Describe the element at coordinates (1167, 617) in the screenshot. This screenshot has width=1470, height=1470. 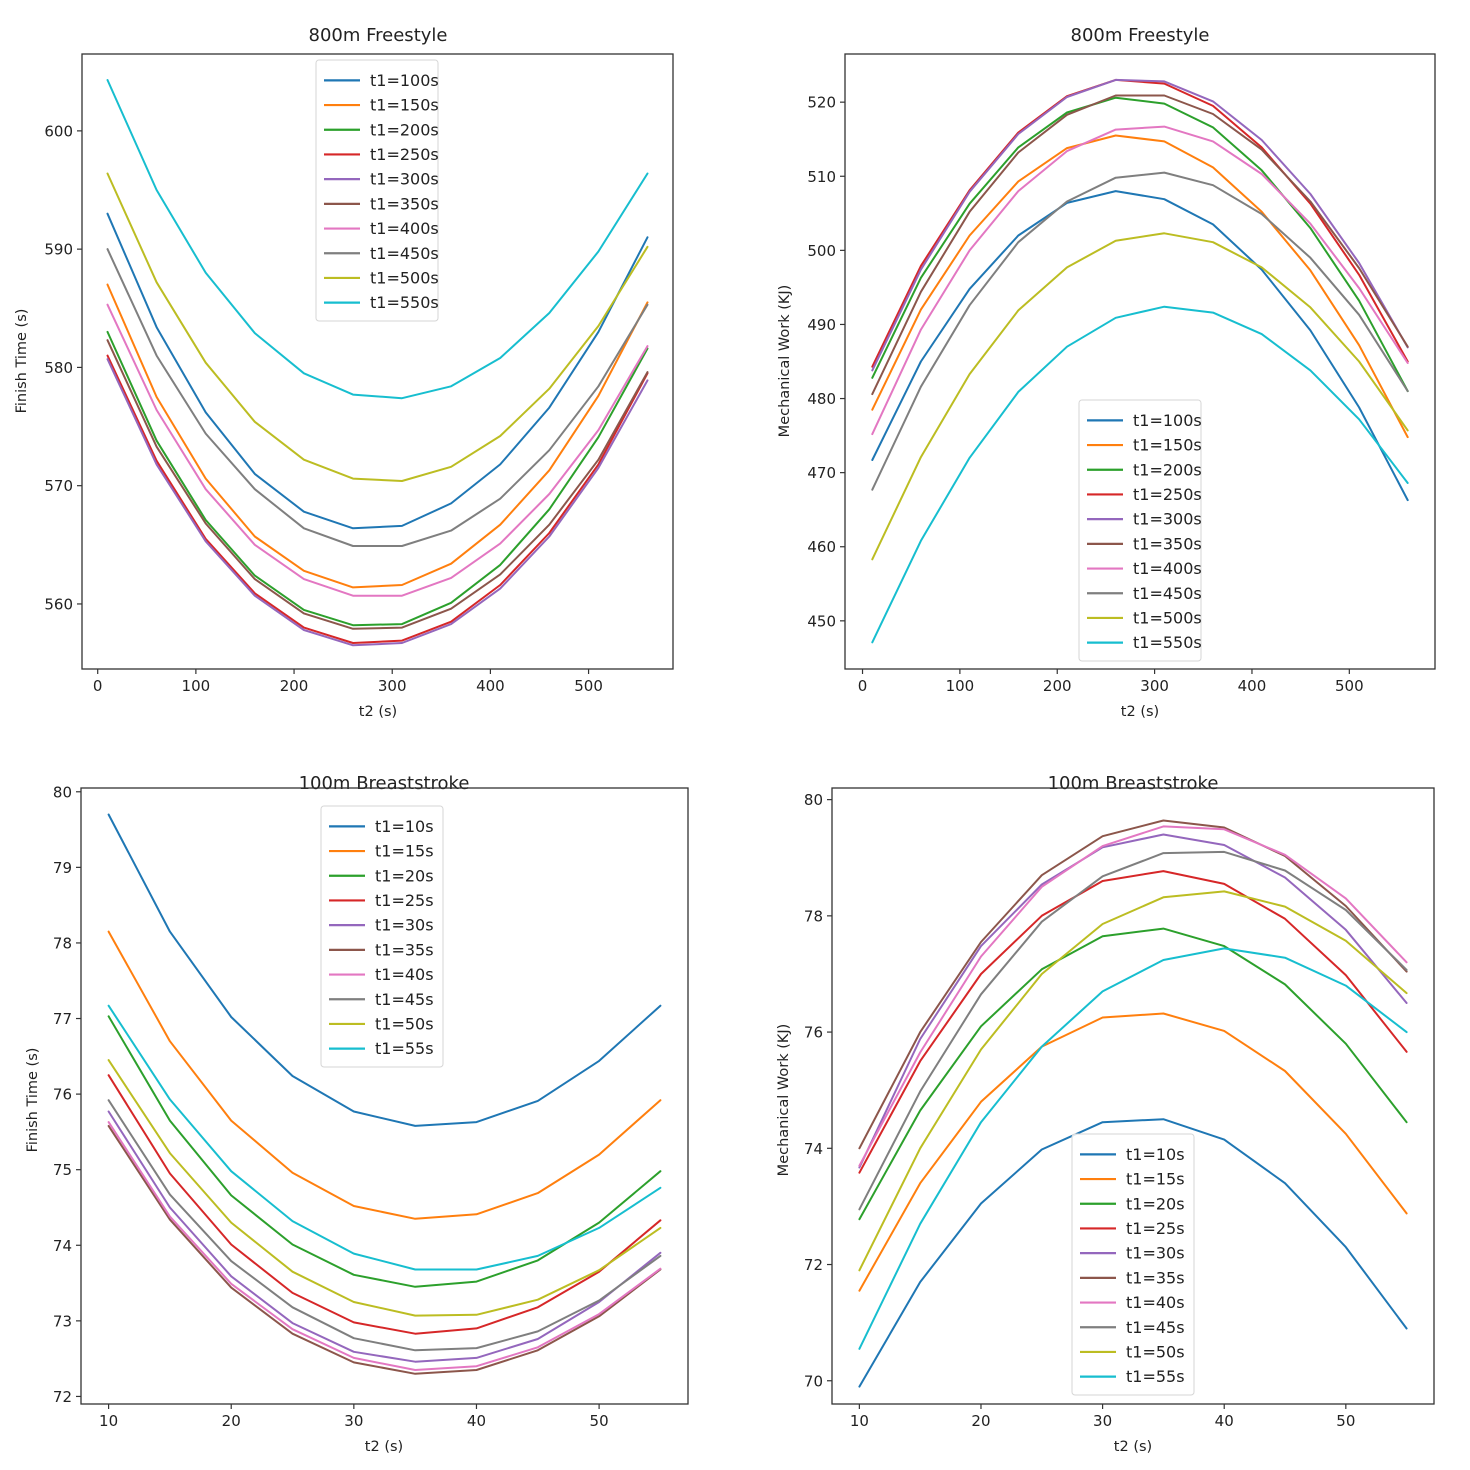
I see `legend-label: t1=500s` at that location.